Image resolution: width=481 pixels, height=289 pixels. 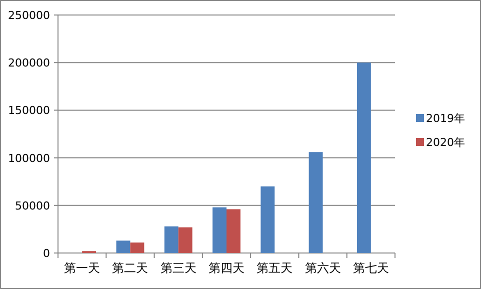 What do you see at coordinates (370, 268) in the screenshot?
I see `x-tick-label: 第七天` at bounding box center [370, 268].